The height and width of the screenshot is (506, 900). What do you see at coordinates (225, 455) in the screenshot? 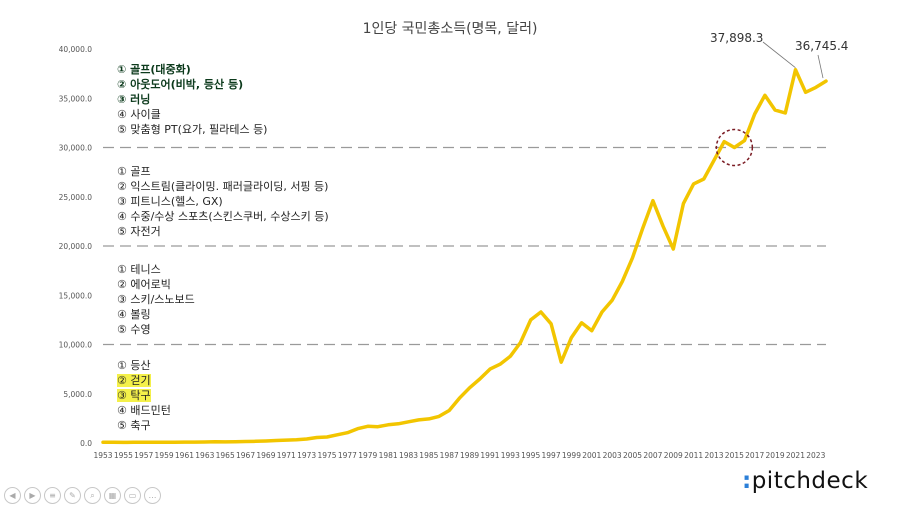
I see `x-tick-label: 1965` at bounding box center [225, 455].